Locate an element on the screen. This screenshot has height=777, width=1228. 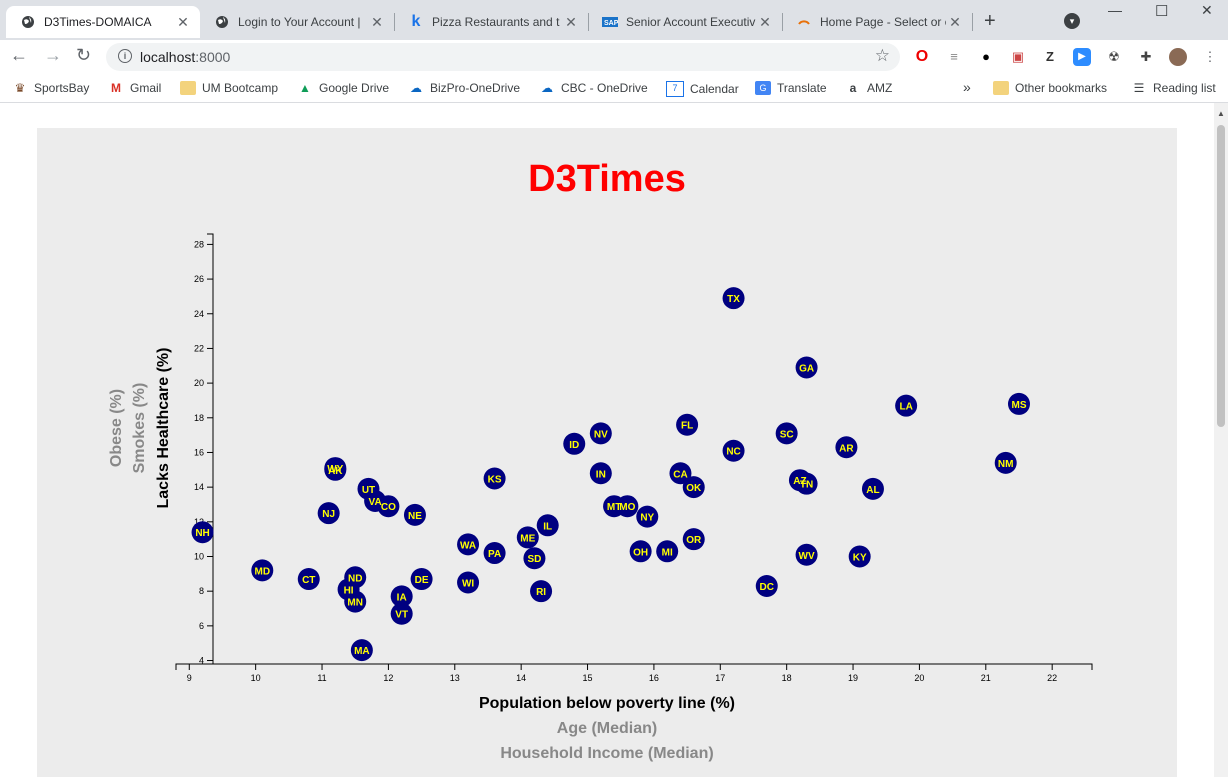
page-scrollbar: ▲ is located at coordinates (1221, 440).